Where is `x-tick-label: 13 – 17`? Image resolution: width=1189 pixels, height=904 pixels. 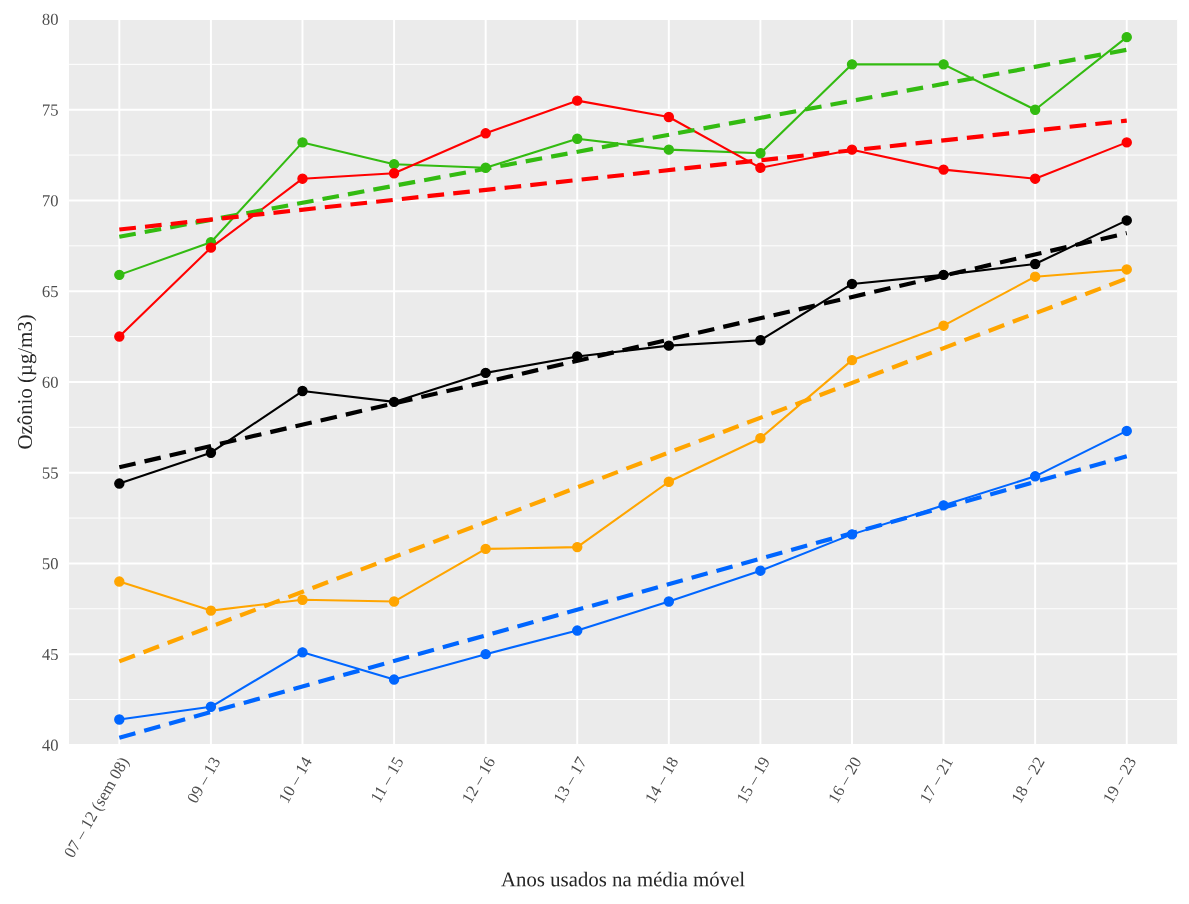
x-tick-label: 13 – 17 is located at coordinates (570, 779).